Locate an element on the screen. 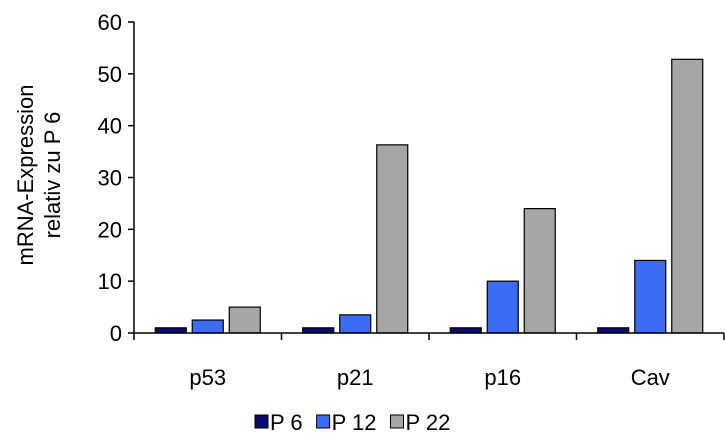  y-axis-ticks: 0 10 20 30 40 50 60 is located at coordinates (116, 178).